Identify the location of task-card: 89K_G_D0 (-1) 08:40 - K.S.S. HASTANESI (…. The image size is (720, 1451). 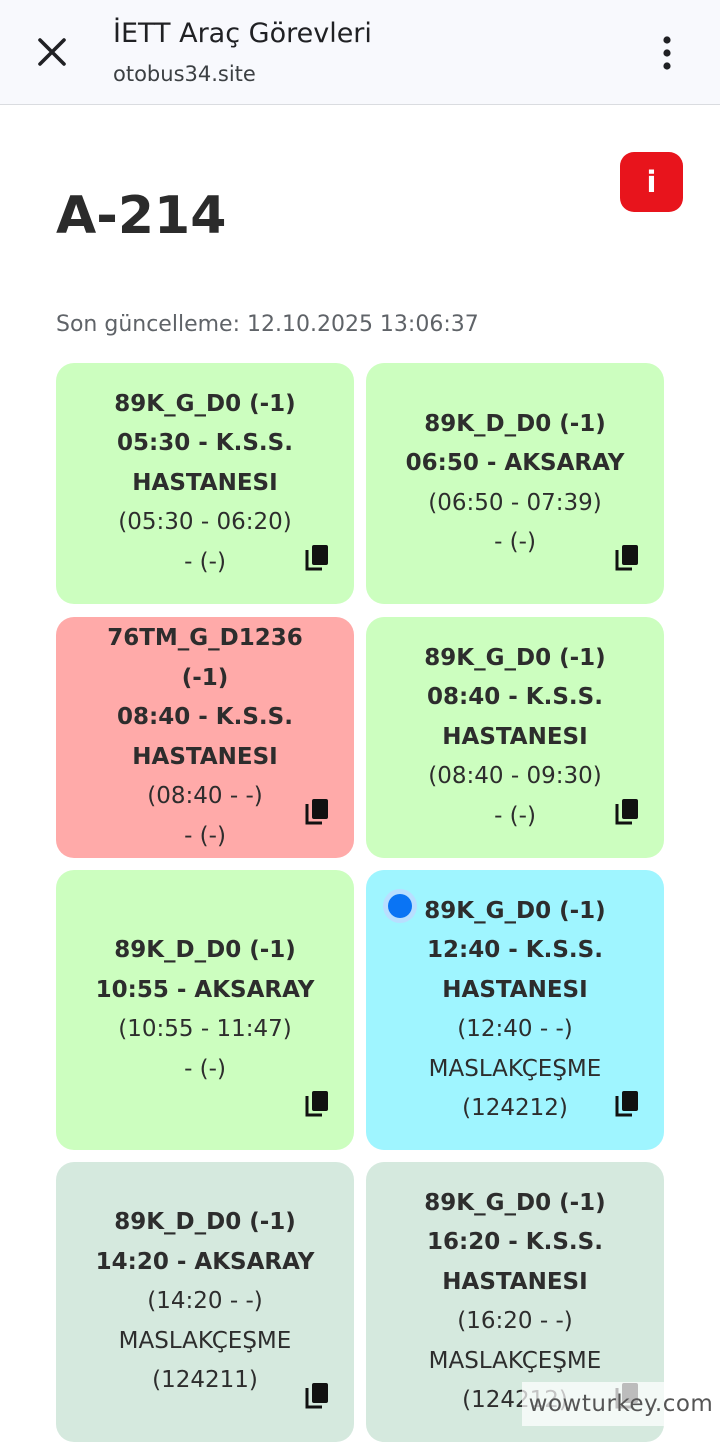
(515, 737).